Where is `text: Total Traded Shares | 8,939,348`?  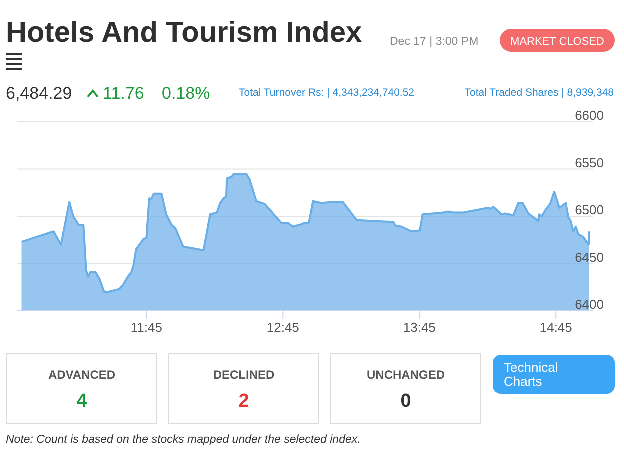
text: Total Traded Shares | 8,939,348 is located at coordinates (539, 93).